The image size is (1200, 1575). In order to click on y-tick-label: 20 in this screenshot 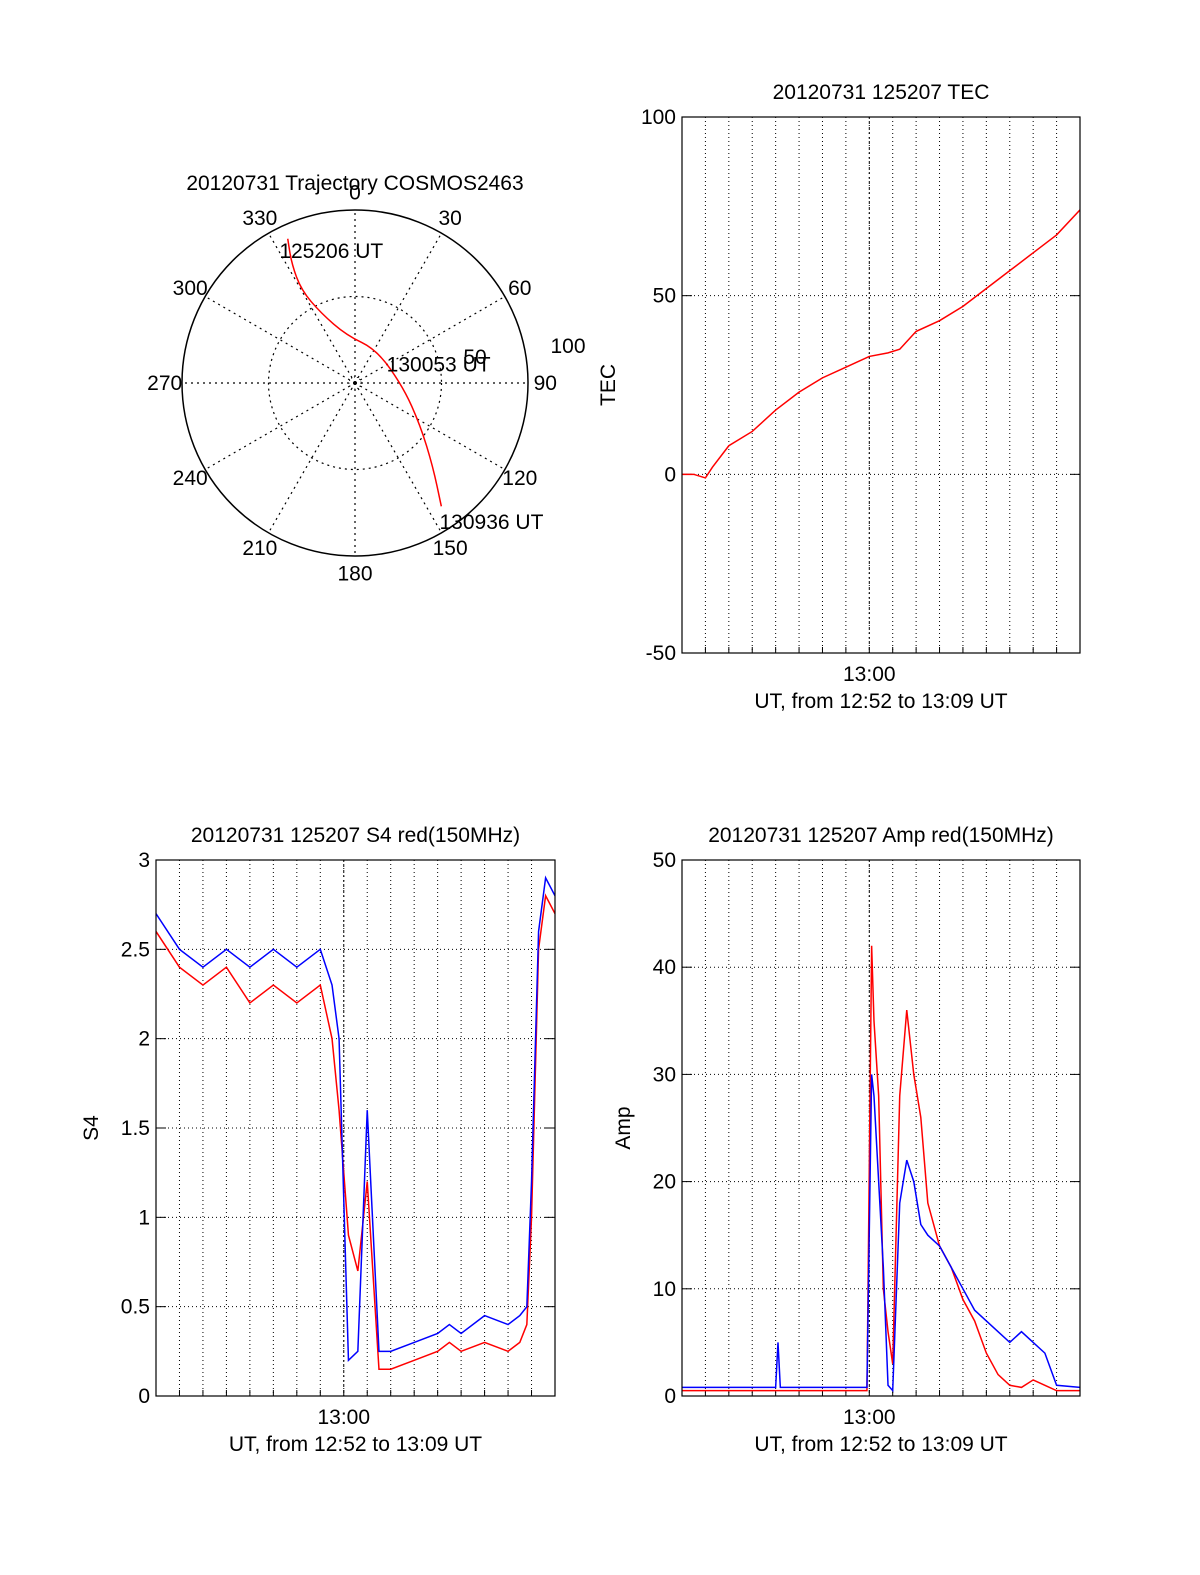, I will do `click(664, 1182)`.